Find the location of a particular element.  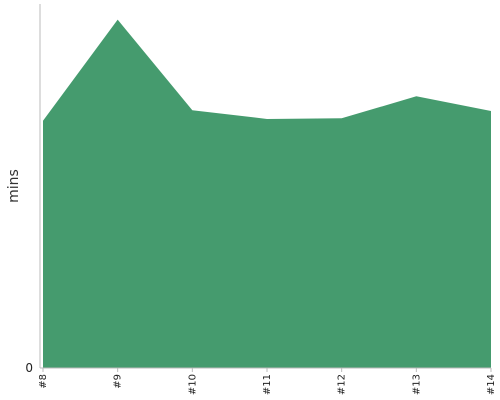

x-tick-label: #8 is located at coordinates (43, 381).